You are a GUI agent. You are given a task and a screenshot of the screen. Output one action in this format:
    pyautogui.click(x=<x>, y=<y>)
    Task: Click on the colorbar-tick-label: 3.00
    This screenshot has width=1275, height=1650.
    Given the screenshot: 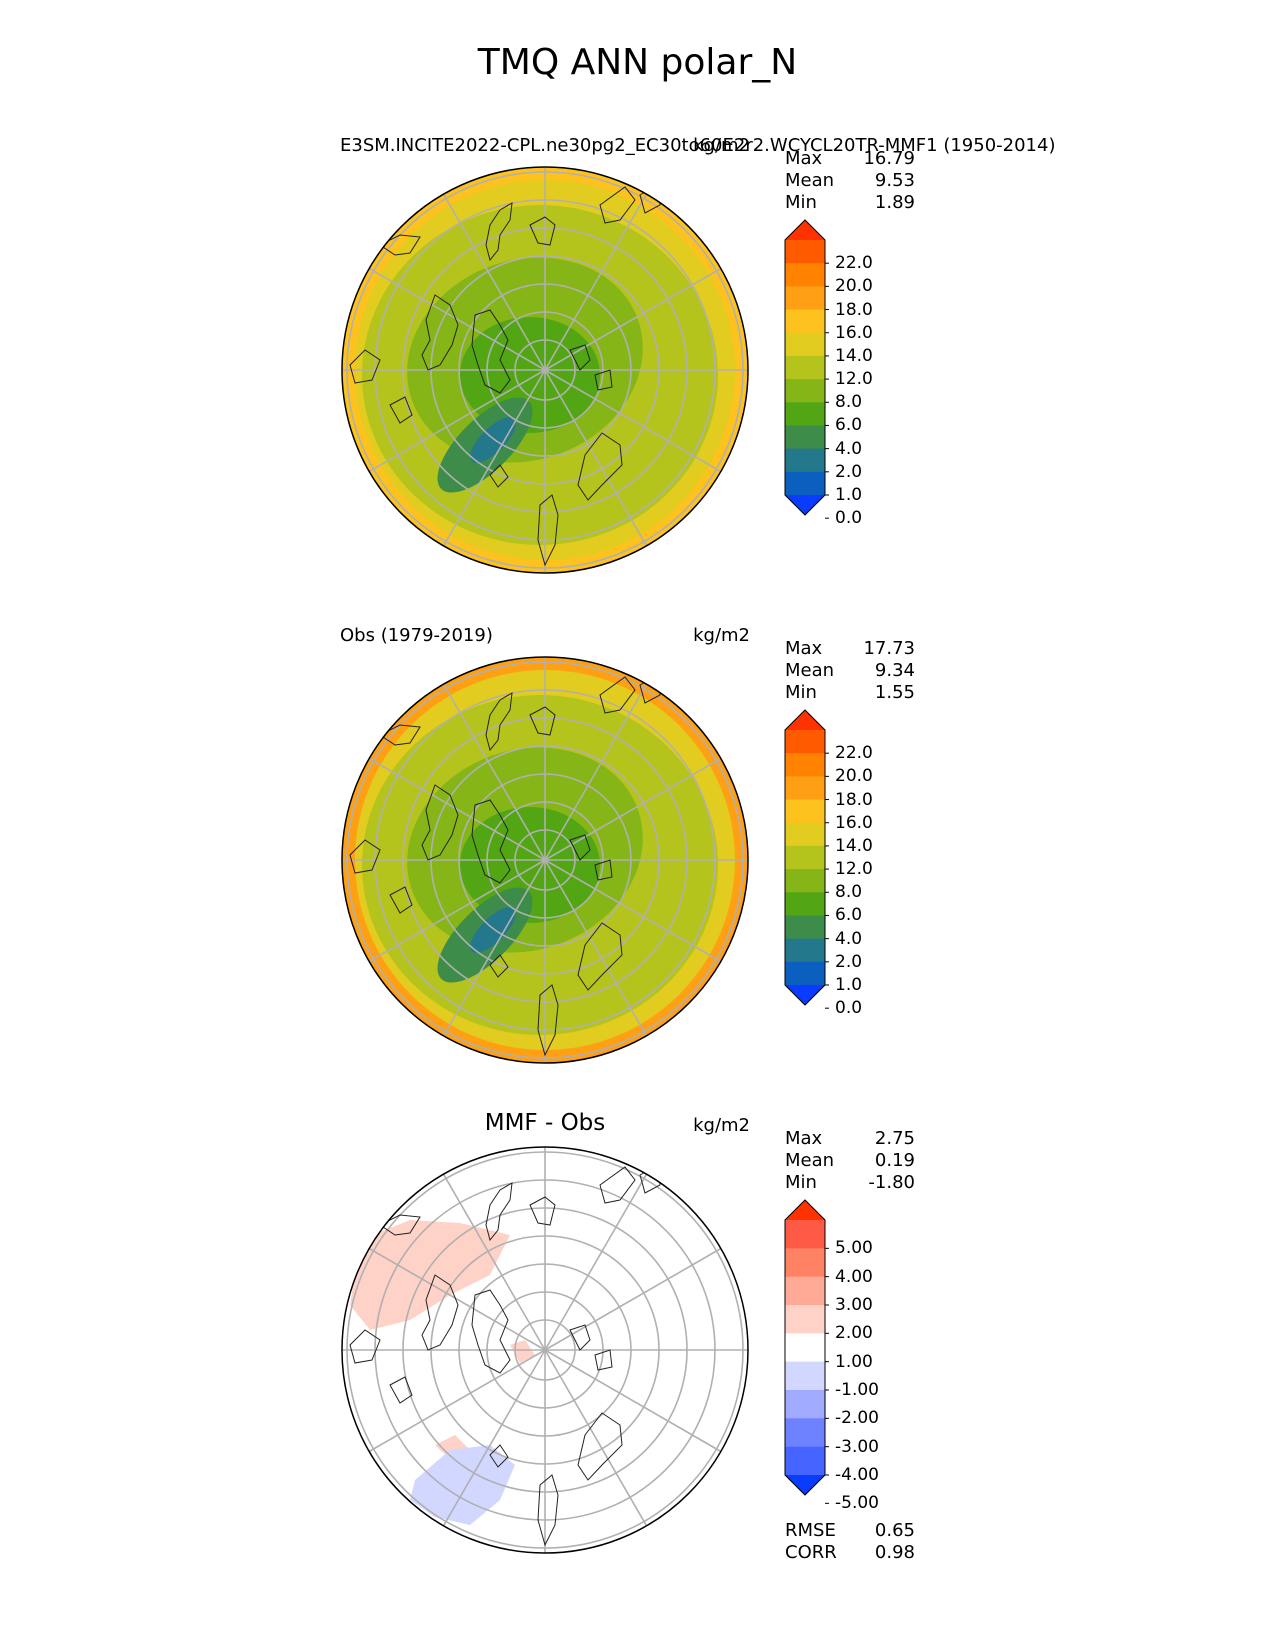 What is the action you would take?
    pyautogui.click(x=854, y=1305)
    